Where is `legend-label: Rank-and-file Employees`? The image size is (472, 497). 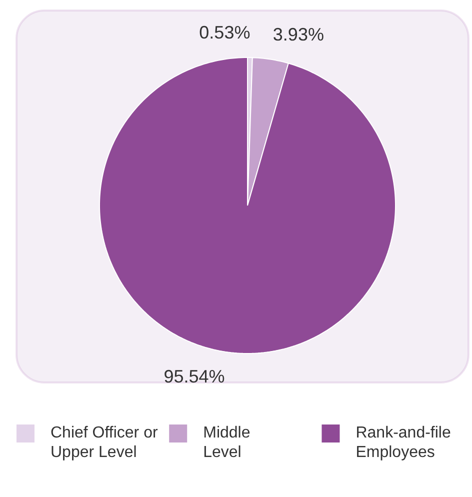
legend-label: Rank-and-file Employees is located at coordinates (403, 443).